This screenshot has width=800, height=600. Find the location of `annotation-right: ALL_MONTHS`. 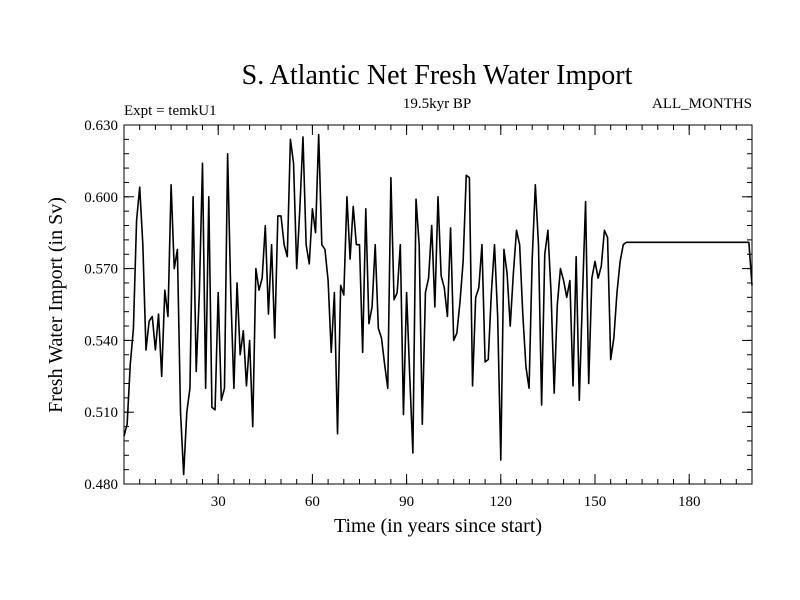

annotation-right: ALL_MONTHS is located at coordinates (702, 104).